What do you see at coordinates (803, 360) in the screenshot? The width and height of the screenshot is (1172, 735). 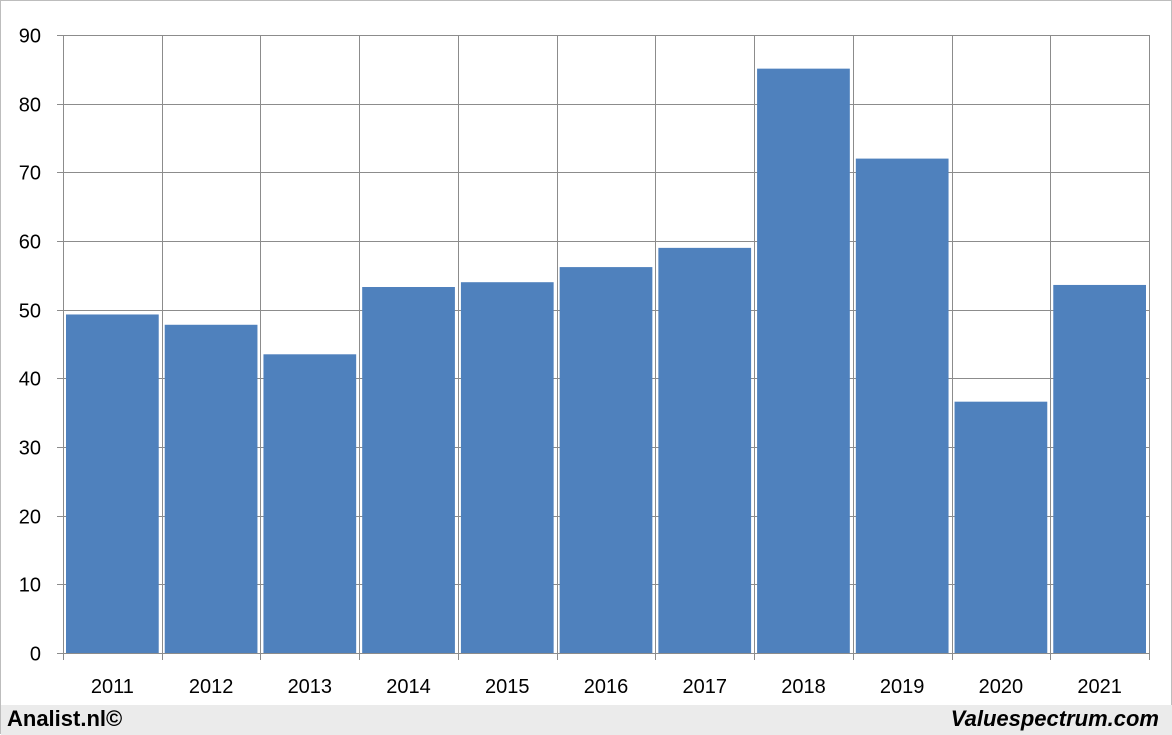 I see `bar-2018` at bounding box center [803, 360].